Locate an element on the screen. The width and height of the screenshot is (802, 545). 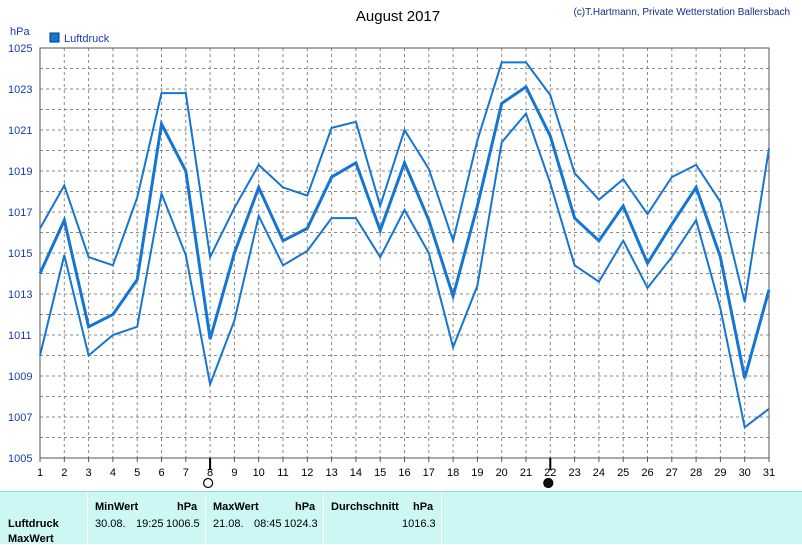
x-tick-label: 30 is located at coordinates (745, 473).